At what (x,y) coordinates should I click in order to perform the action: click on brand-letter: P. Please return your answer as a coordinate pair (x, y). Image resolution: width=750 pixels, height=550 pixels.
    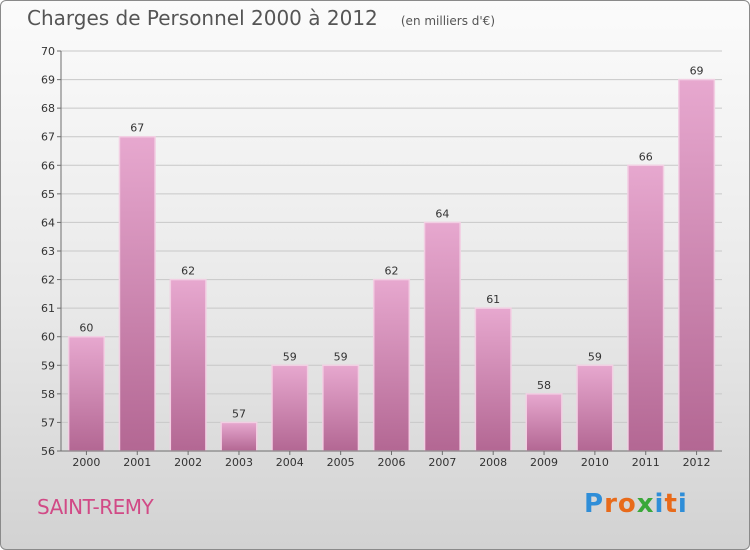
    Looking at the image, I should click on (594, 504).